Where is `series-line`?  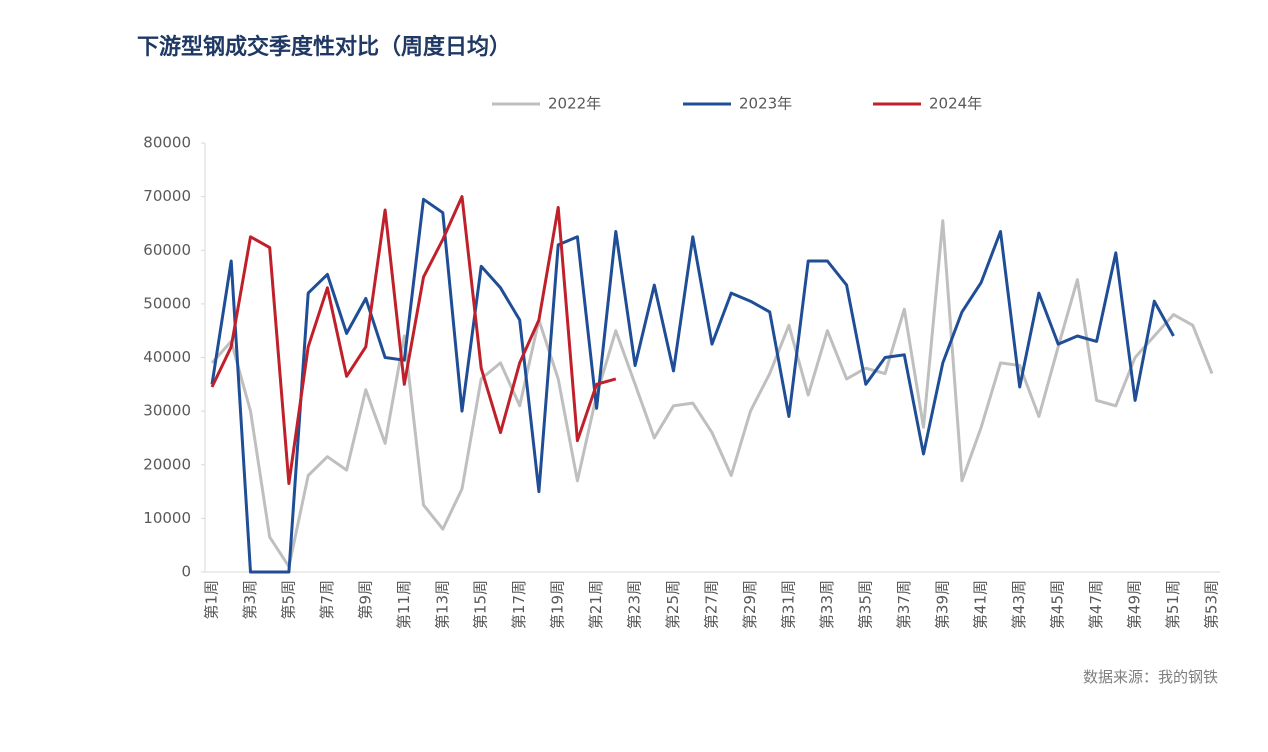 series-line is located at coordinates (413, 340).